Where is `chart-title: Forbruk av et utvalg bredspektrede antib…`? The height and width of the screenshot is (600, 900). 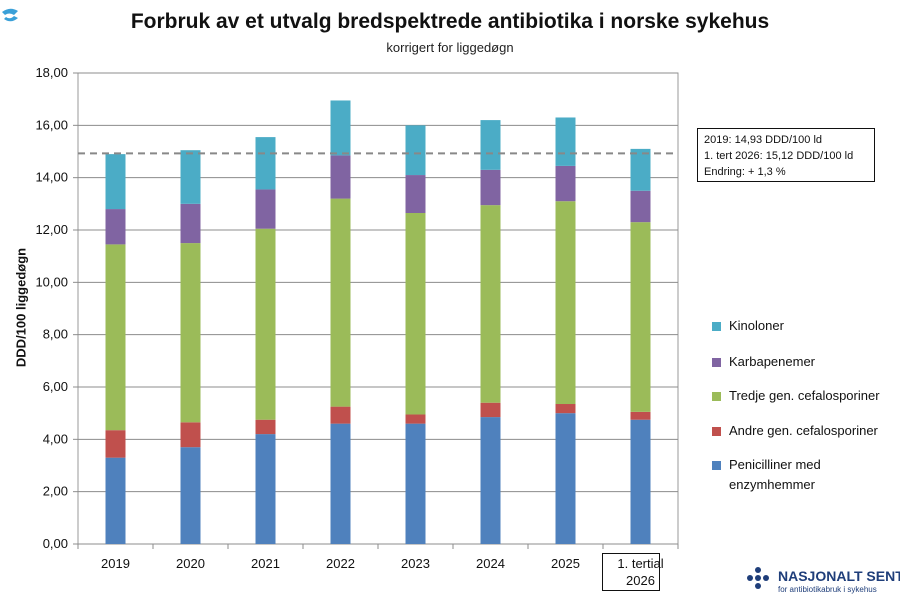
chart-title: Forbruk av et utvalg bredspektrede antib… is located at coordinates (450, 21).